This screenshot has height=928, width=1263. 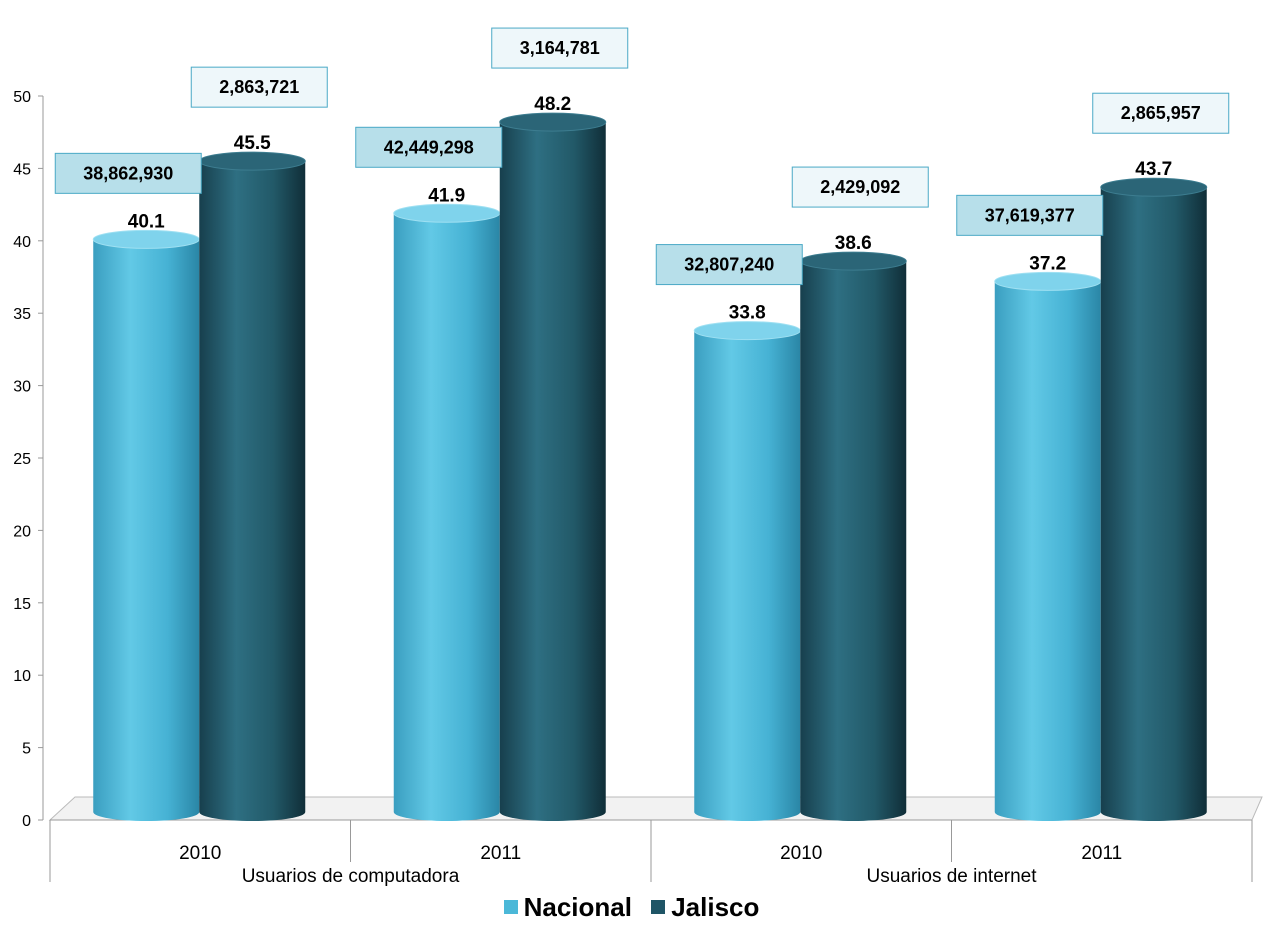 I want to click on y-tick-label: 50, so click(x=22, y=97).